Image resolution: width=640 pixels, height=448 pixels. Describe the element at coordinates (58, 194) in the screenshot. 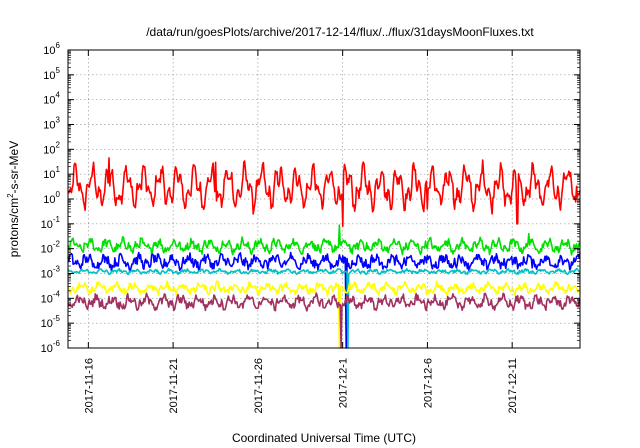

I see `y-tick-label-exp: 0` at that location.